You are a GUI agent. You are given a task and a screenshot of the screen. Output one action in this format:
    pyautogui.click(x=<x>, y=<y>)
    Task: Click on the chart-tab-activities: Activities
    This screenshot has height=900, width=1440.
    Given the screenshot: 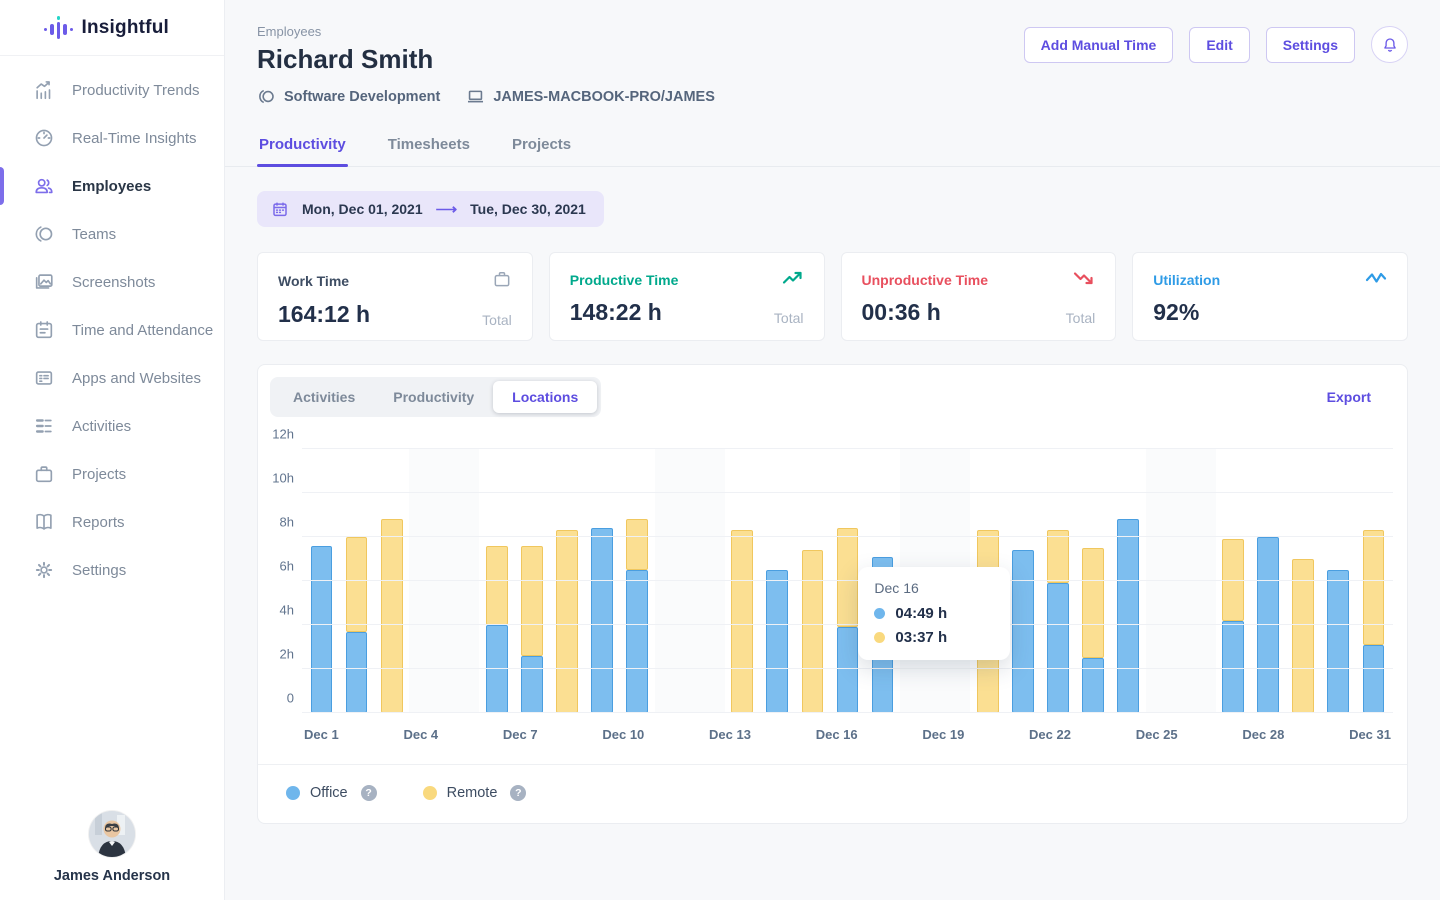 What is the action you would take?
    pyautogui.click(x=324, y=397)
    